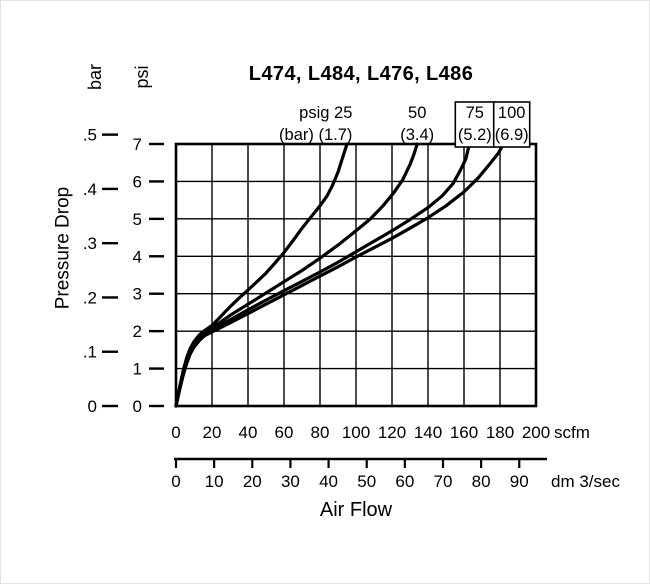 The image size is (650, 584). I want to click on chart-title: L474, L484, L476, L486, so click(361, 74).